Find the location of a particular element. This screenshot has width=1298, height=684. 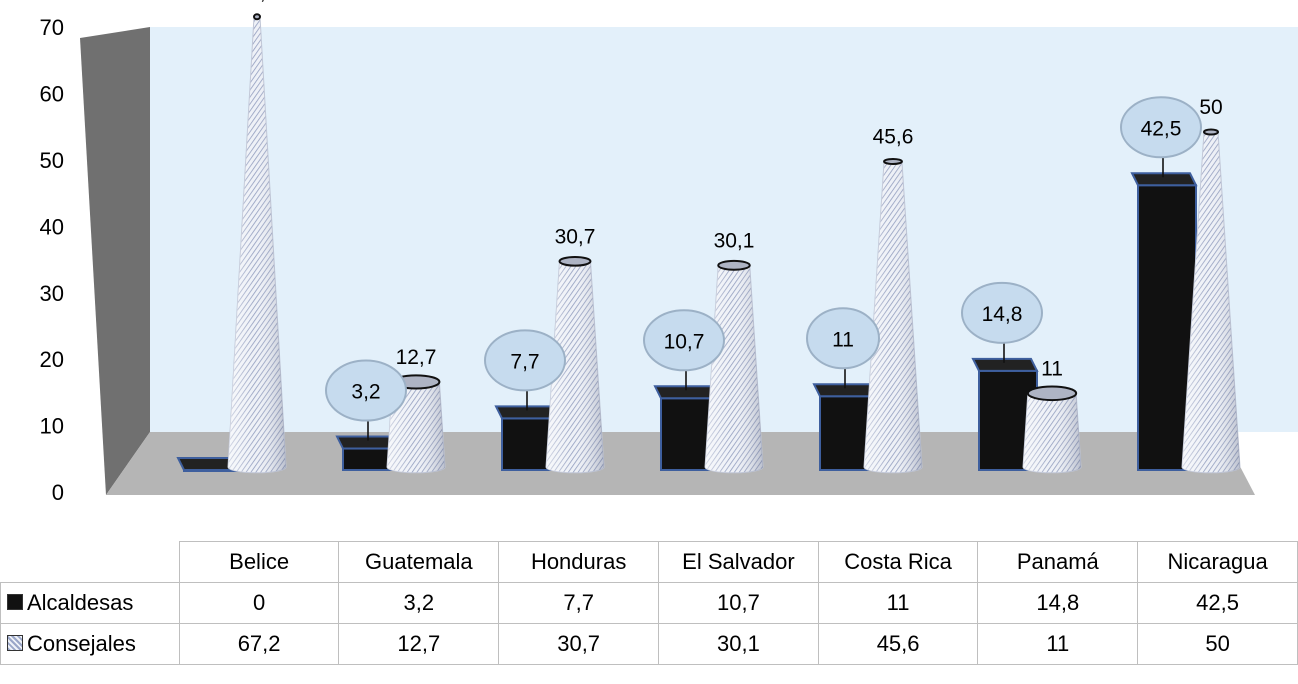

table-corner is located at coordinates (90, 562).